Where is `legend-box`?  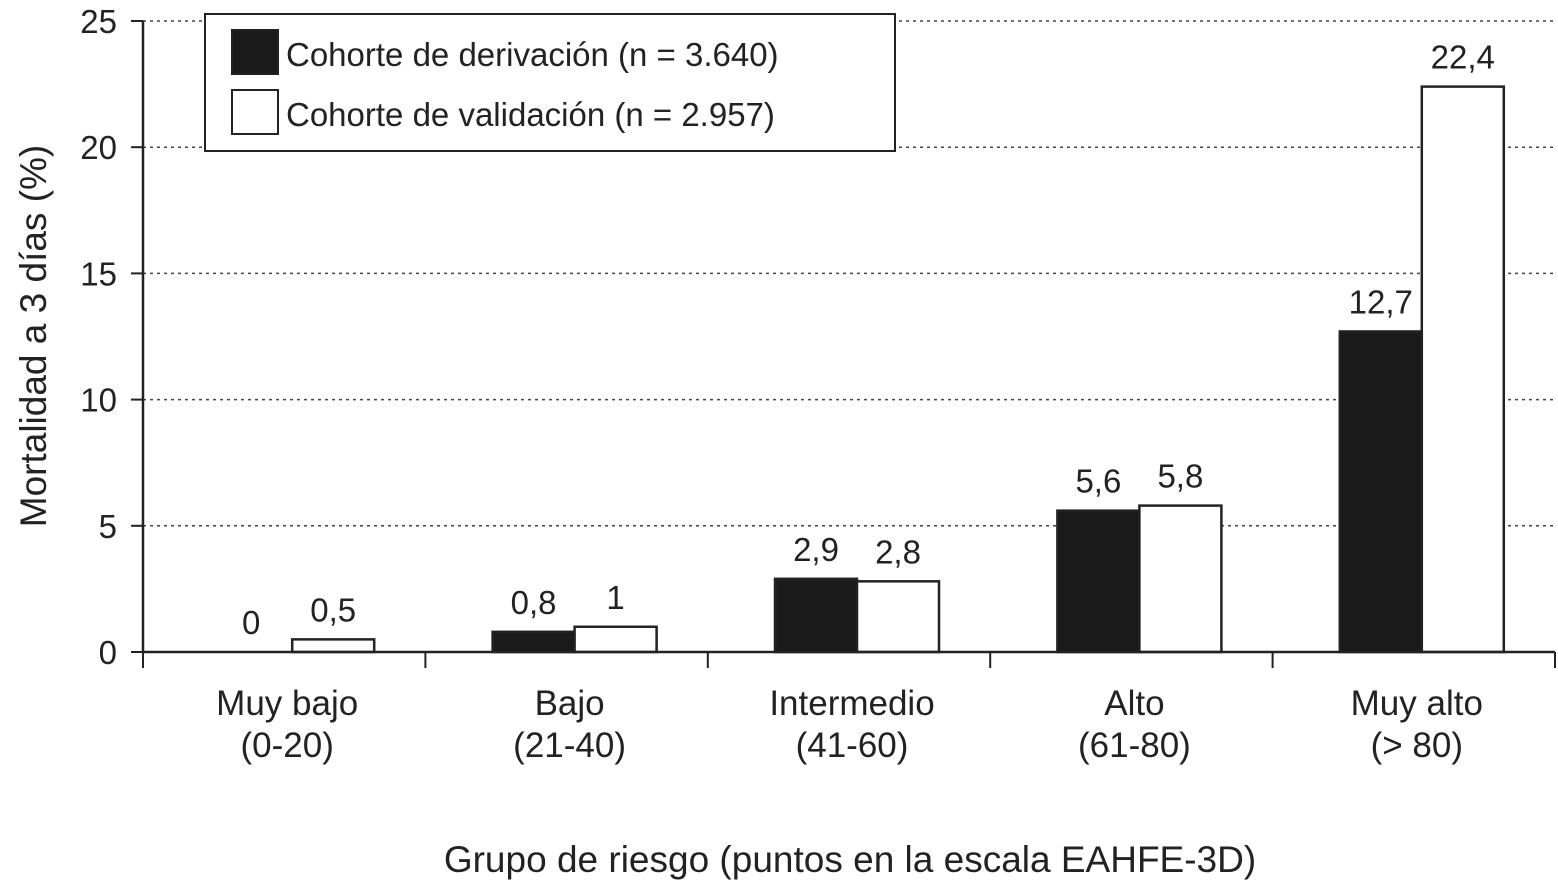
legend-box is located at coordinates (550, 82).